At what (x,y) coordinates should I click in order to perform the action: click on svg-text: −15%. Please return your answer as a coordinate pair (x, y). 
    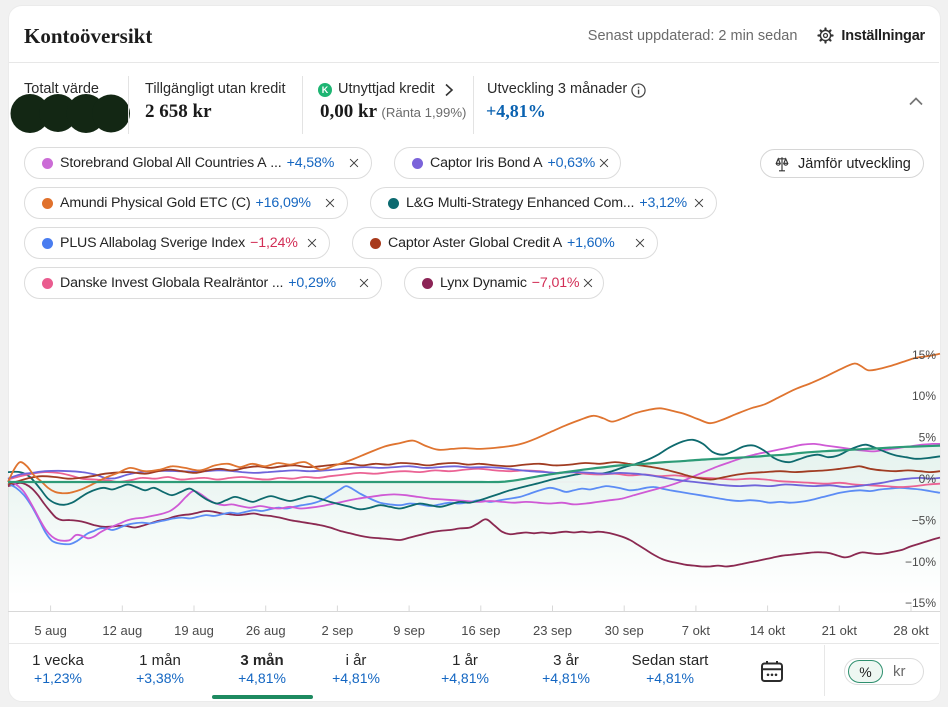
    Looking at the image, I should click on (920, 603).